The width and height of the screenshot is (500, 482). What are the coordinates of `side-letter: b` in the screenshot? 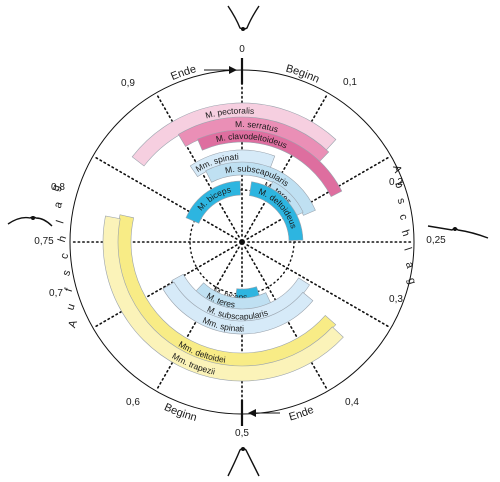 It's located at (398, 185).